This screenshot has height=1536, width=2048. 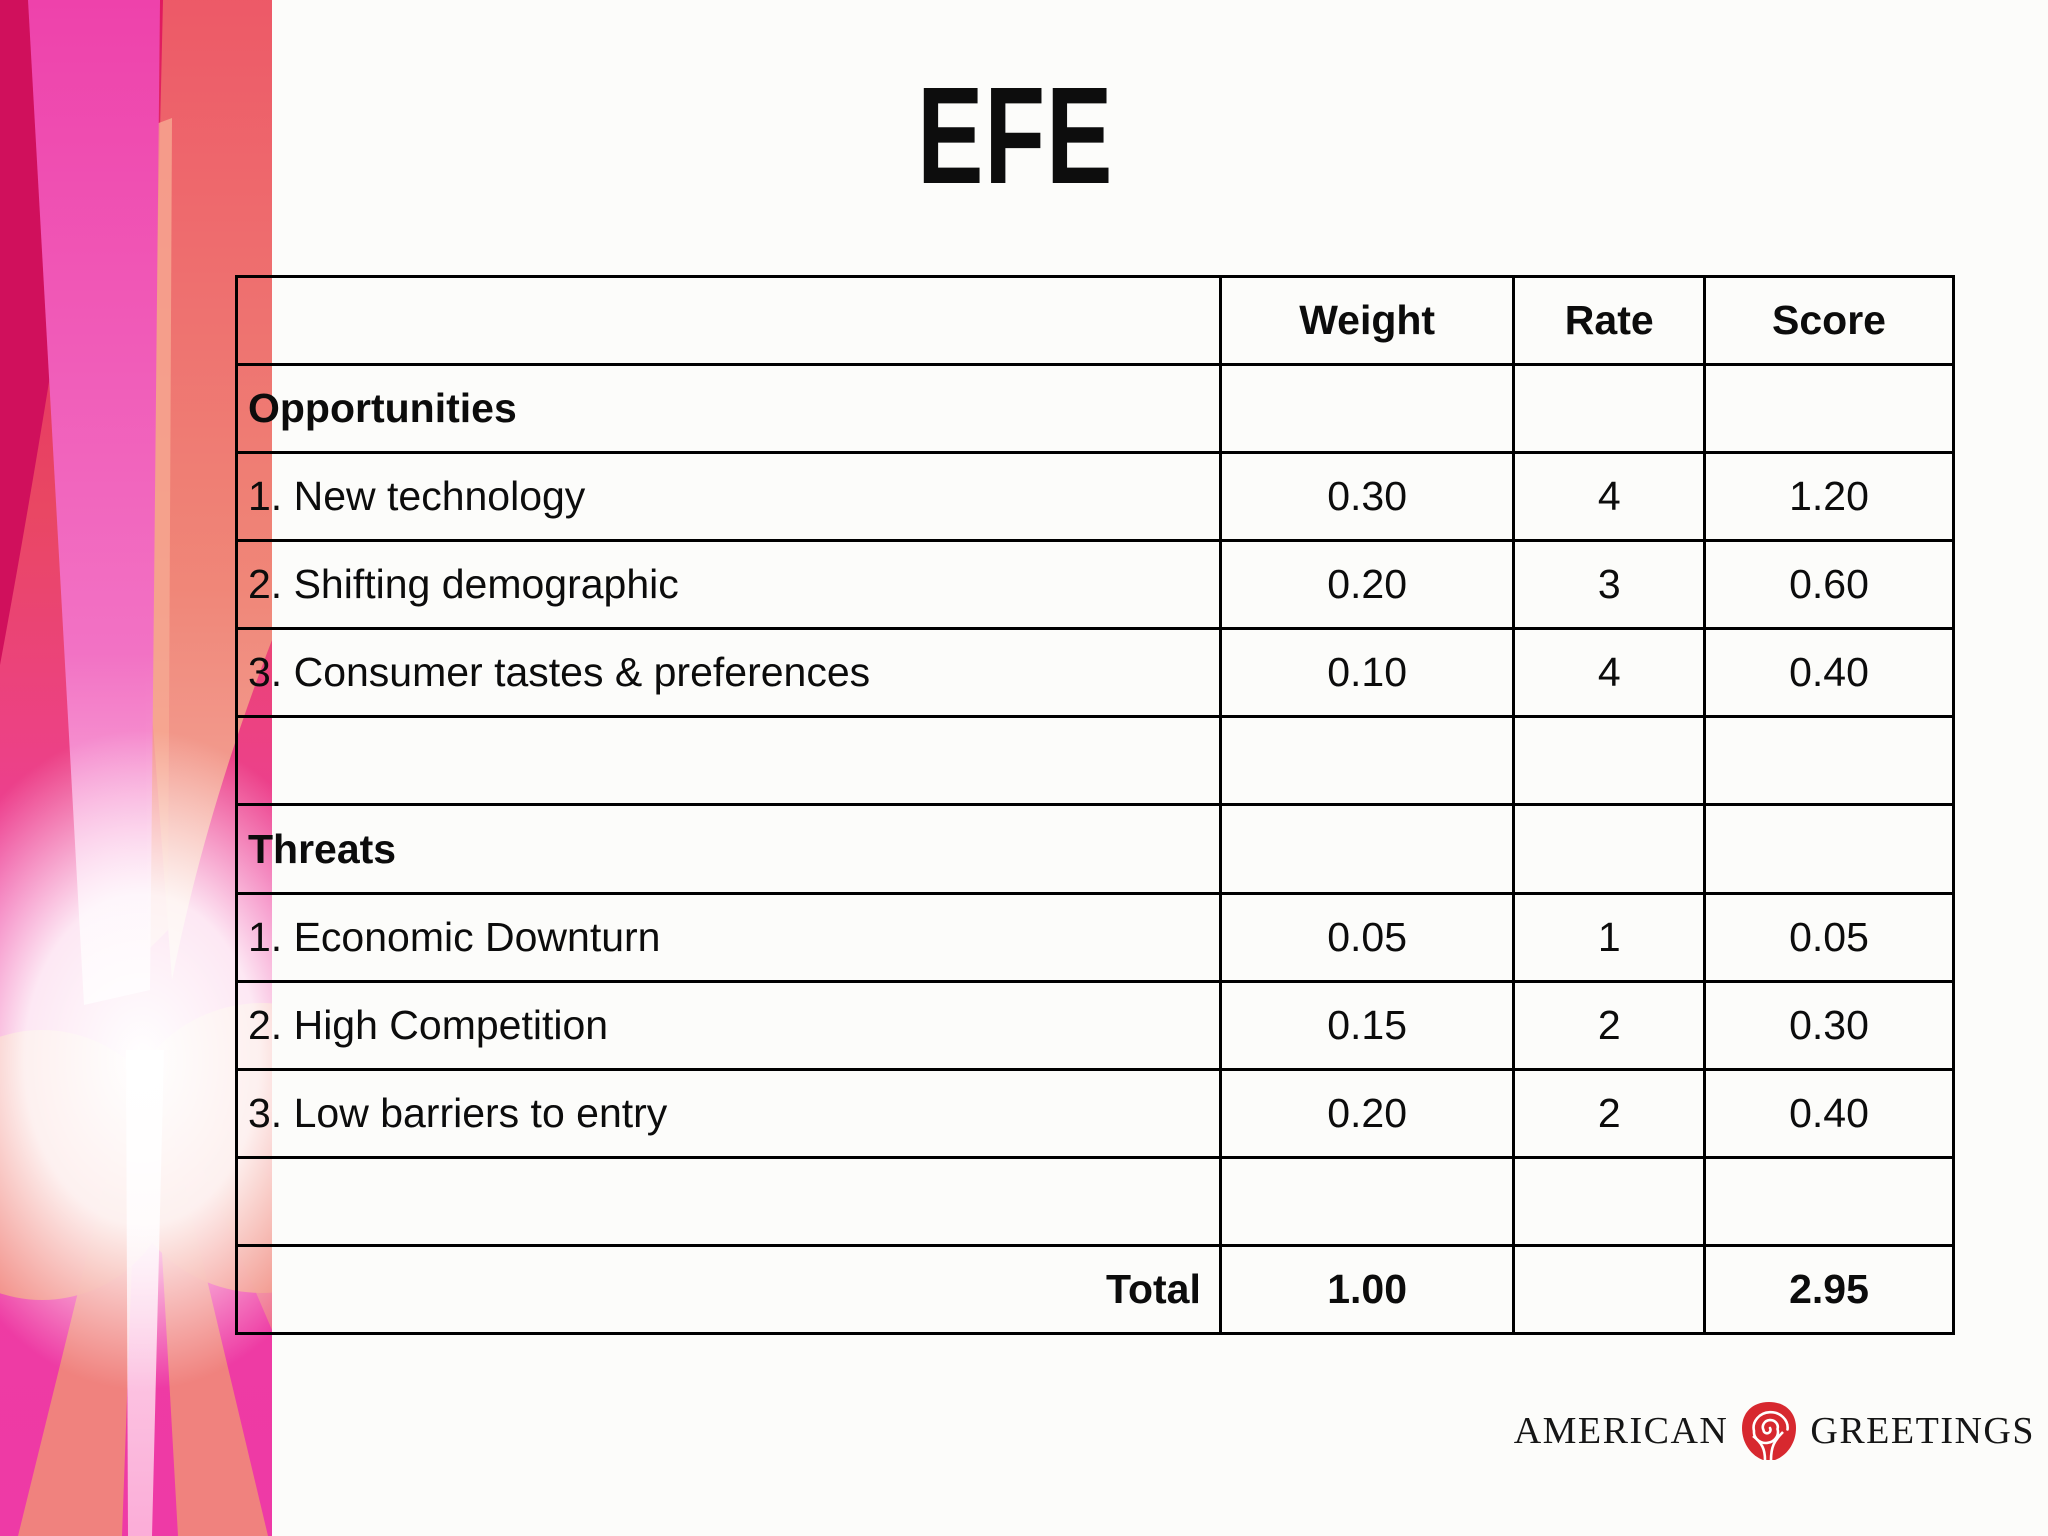 I want to click on table-row-header: Weight Rate Score, so click(x=1095, y=320).